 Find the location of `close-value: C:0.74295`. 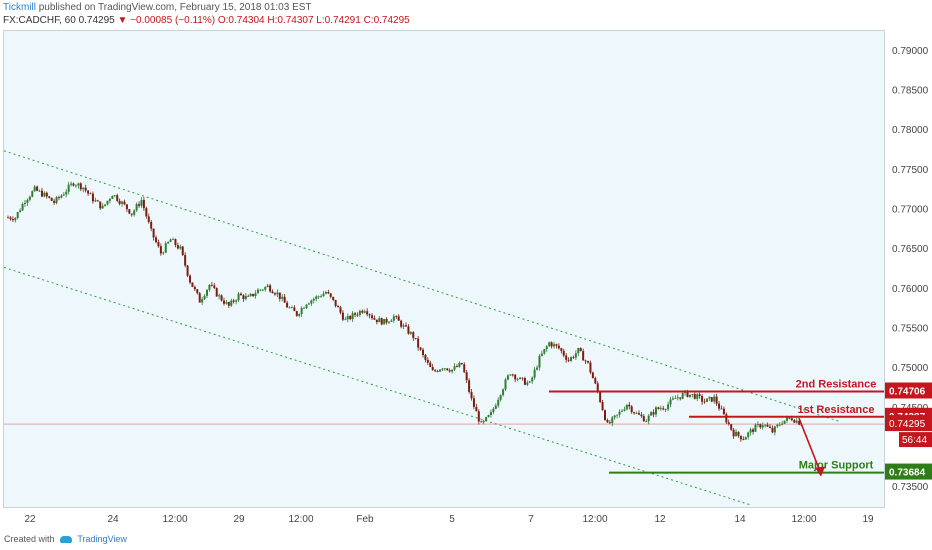

close-value: C:0.74295 is located at coordinates (386, 20).